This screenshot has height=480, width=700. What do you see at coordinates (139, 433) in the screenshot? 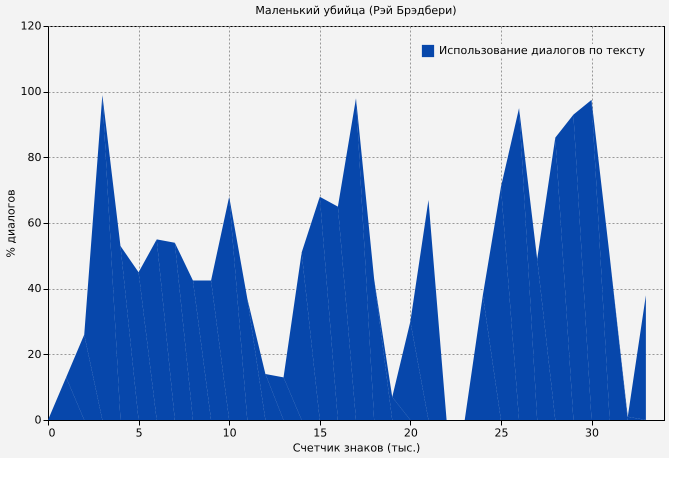
I see `x-tick-label: 5` at bounding box center [139, 433].